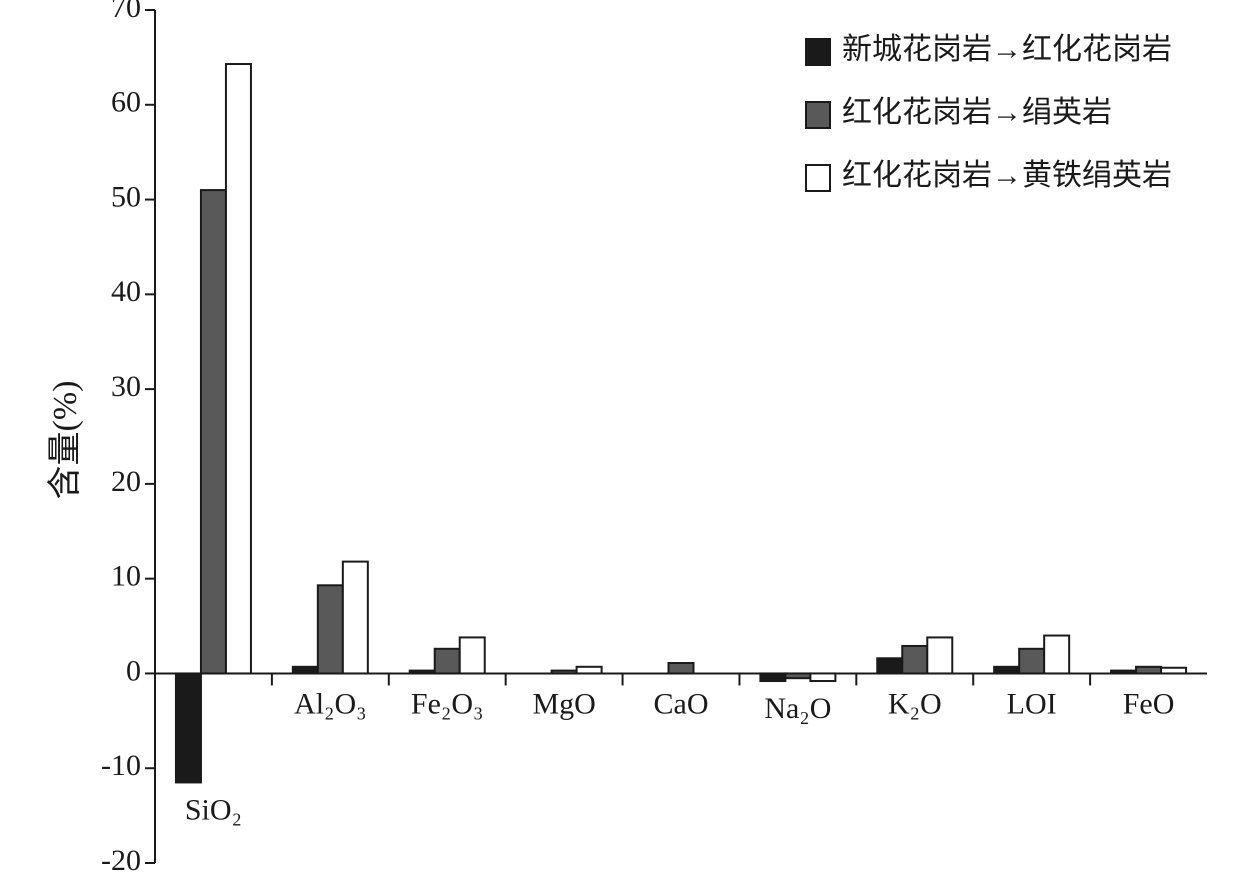  What do you see at coordinates (126, 291) in the screenshot?
I see `y-tick-label: 40` at bounding box center [126, 291].